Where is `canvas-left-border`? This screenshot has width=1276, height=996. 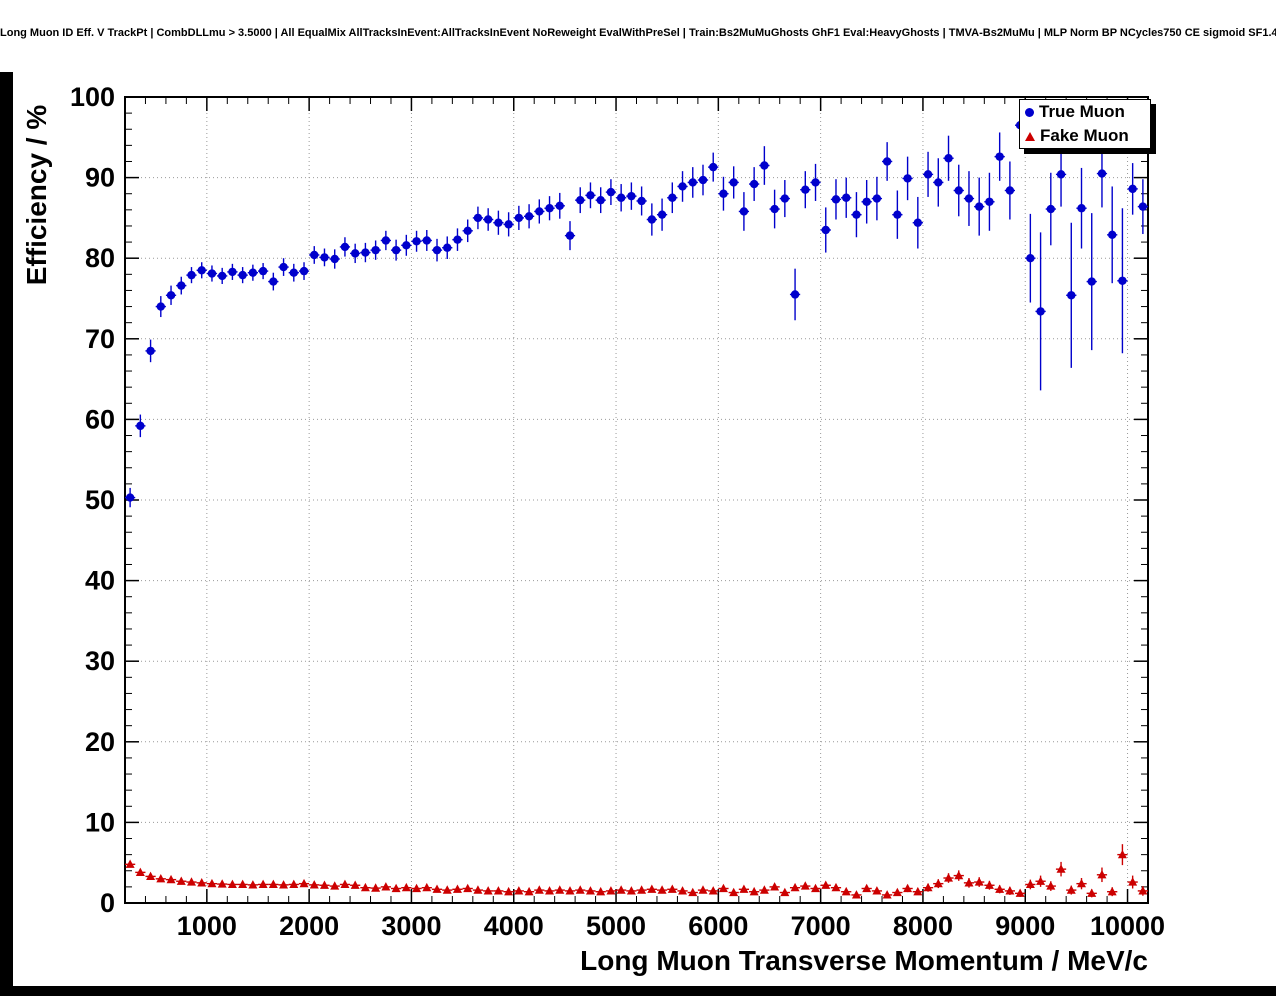 canvas-left-border is located at coordinates (6, 534).